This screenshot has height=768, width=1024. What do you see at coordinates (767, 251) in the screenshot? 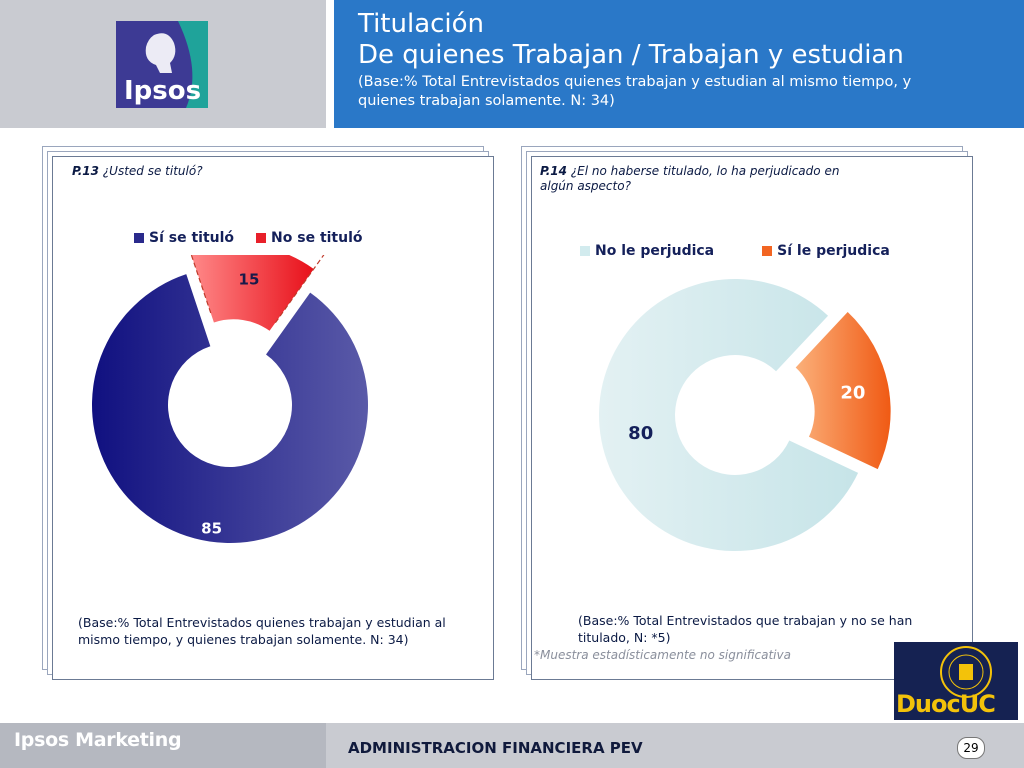
I see `legend-swatch-si-perjudica` at bounding box center [767, 251].